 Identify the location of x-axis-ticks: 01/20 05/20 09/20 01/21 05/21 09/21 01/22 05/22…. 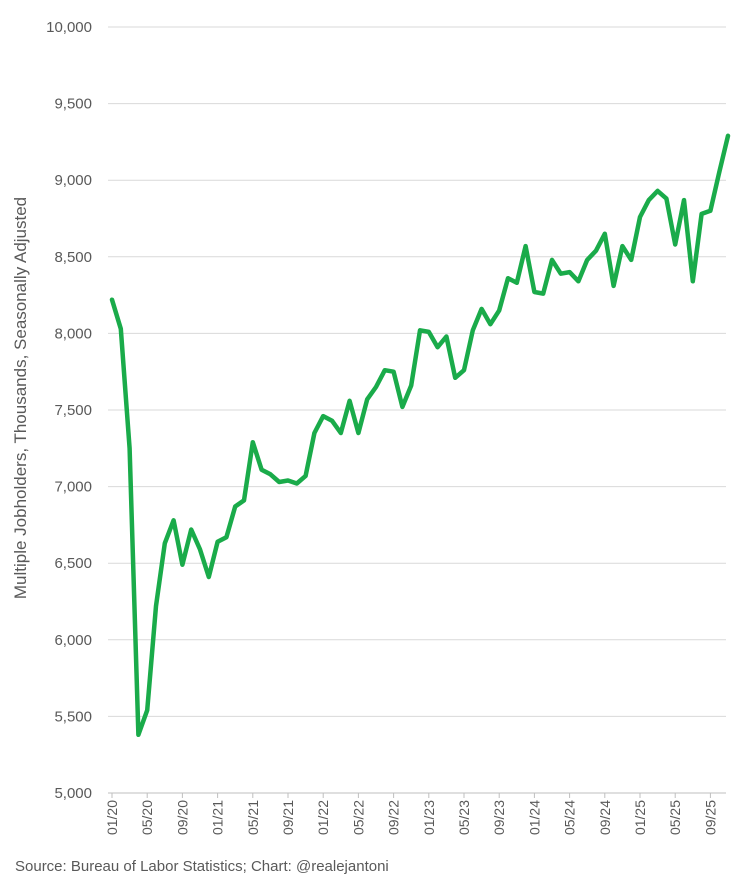
(411, 814).